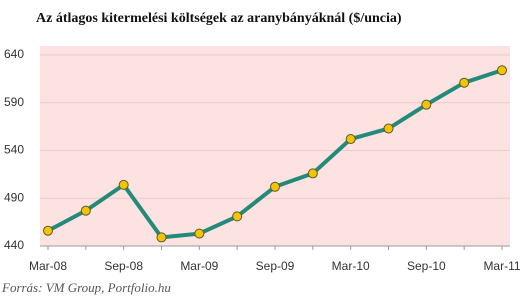 This screenshot has height=299, width=526. What do you see at coordinates (14, 102) in the screenshot?
I see `y-tick-label: 590` at bounding box center [14, 102].